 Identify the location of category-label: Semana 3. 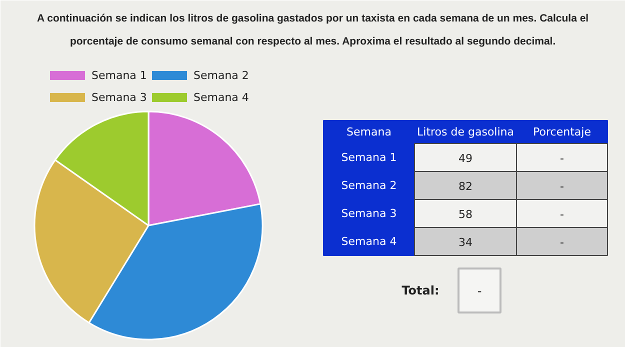
(369, 213).